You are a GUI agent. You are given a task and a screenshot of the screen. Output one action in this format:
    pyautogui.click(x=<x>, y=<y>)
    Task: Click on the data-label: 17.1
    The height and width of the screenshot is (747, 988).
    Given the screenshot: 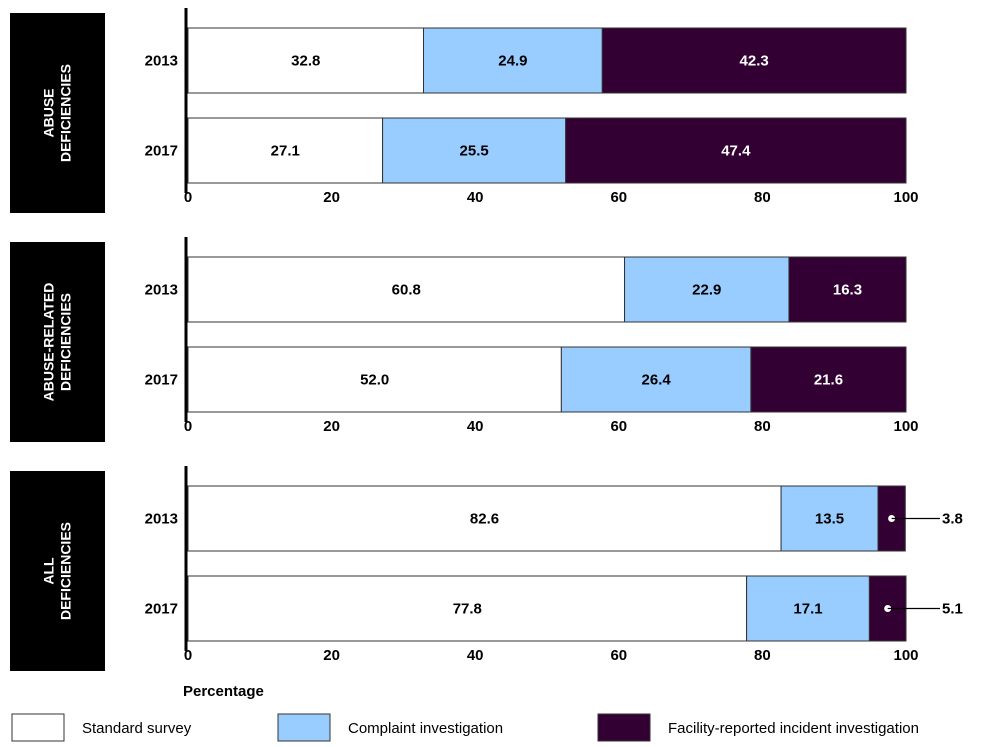 What is the action you would take?
    pyautogui.click(x=807, y=609)
    